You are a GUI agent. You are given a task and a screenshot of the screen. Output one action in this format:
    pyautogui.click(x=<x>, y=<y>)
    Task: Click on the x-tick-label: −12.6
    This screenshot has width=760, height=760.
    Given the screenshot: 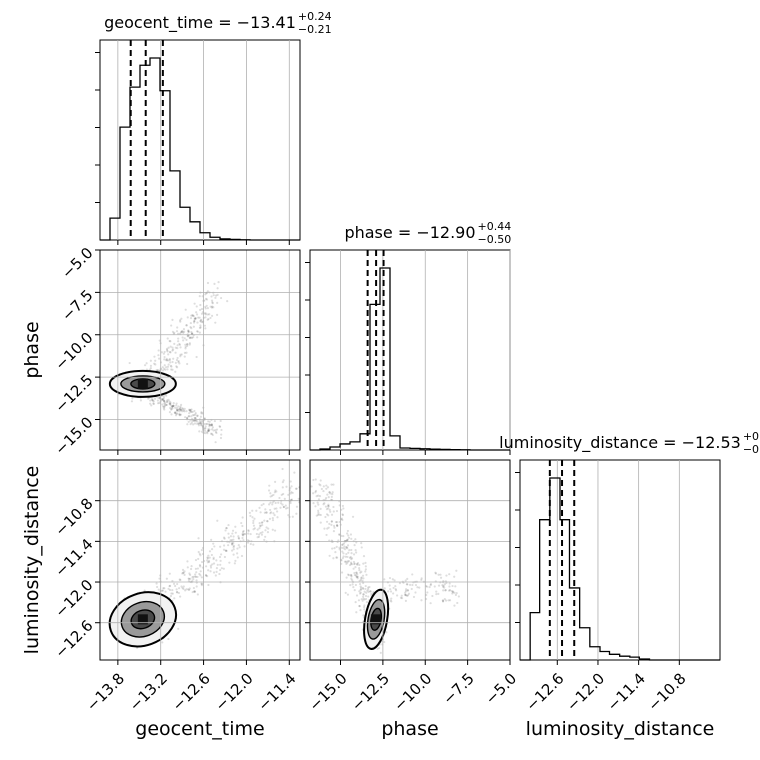 What is the action you would take?
    pyautogui.click(x=191, y=692)
    